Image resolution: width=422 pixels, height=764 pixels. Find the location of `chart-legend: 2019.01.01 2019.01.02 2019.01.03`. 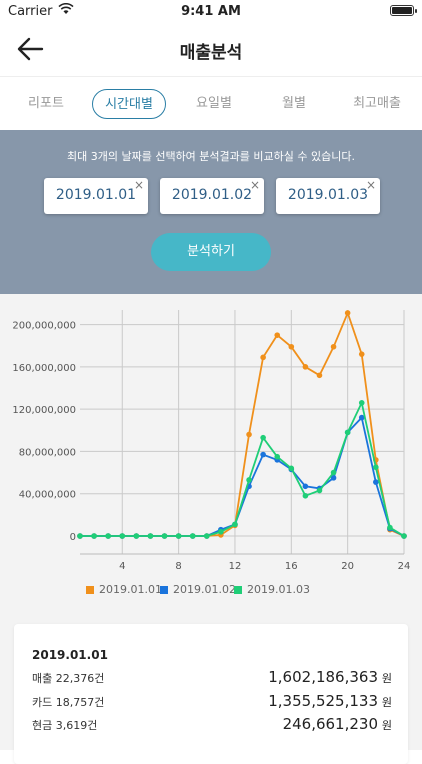

chart-legend: 2019.01.01 2019.01.02 2019.01.03 is located at coordinates (211, 590).